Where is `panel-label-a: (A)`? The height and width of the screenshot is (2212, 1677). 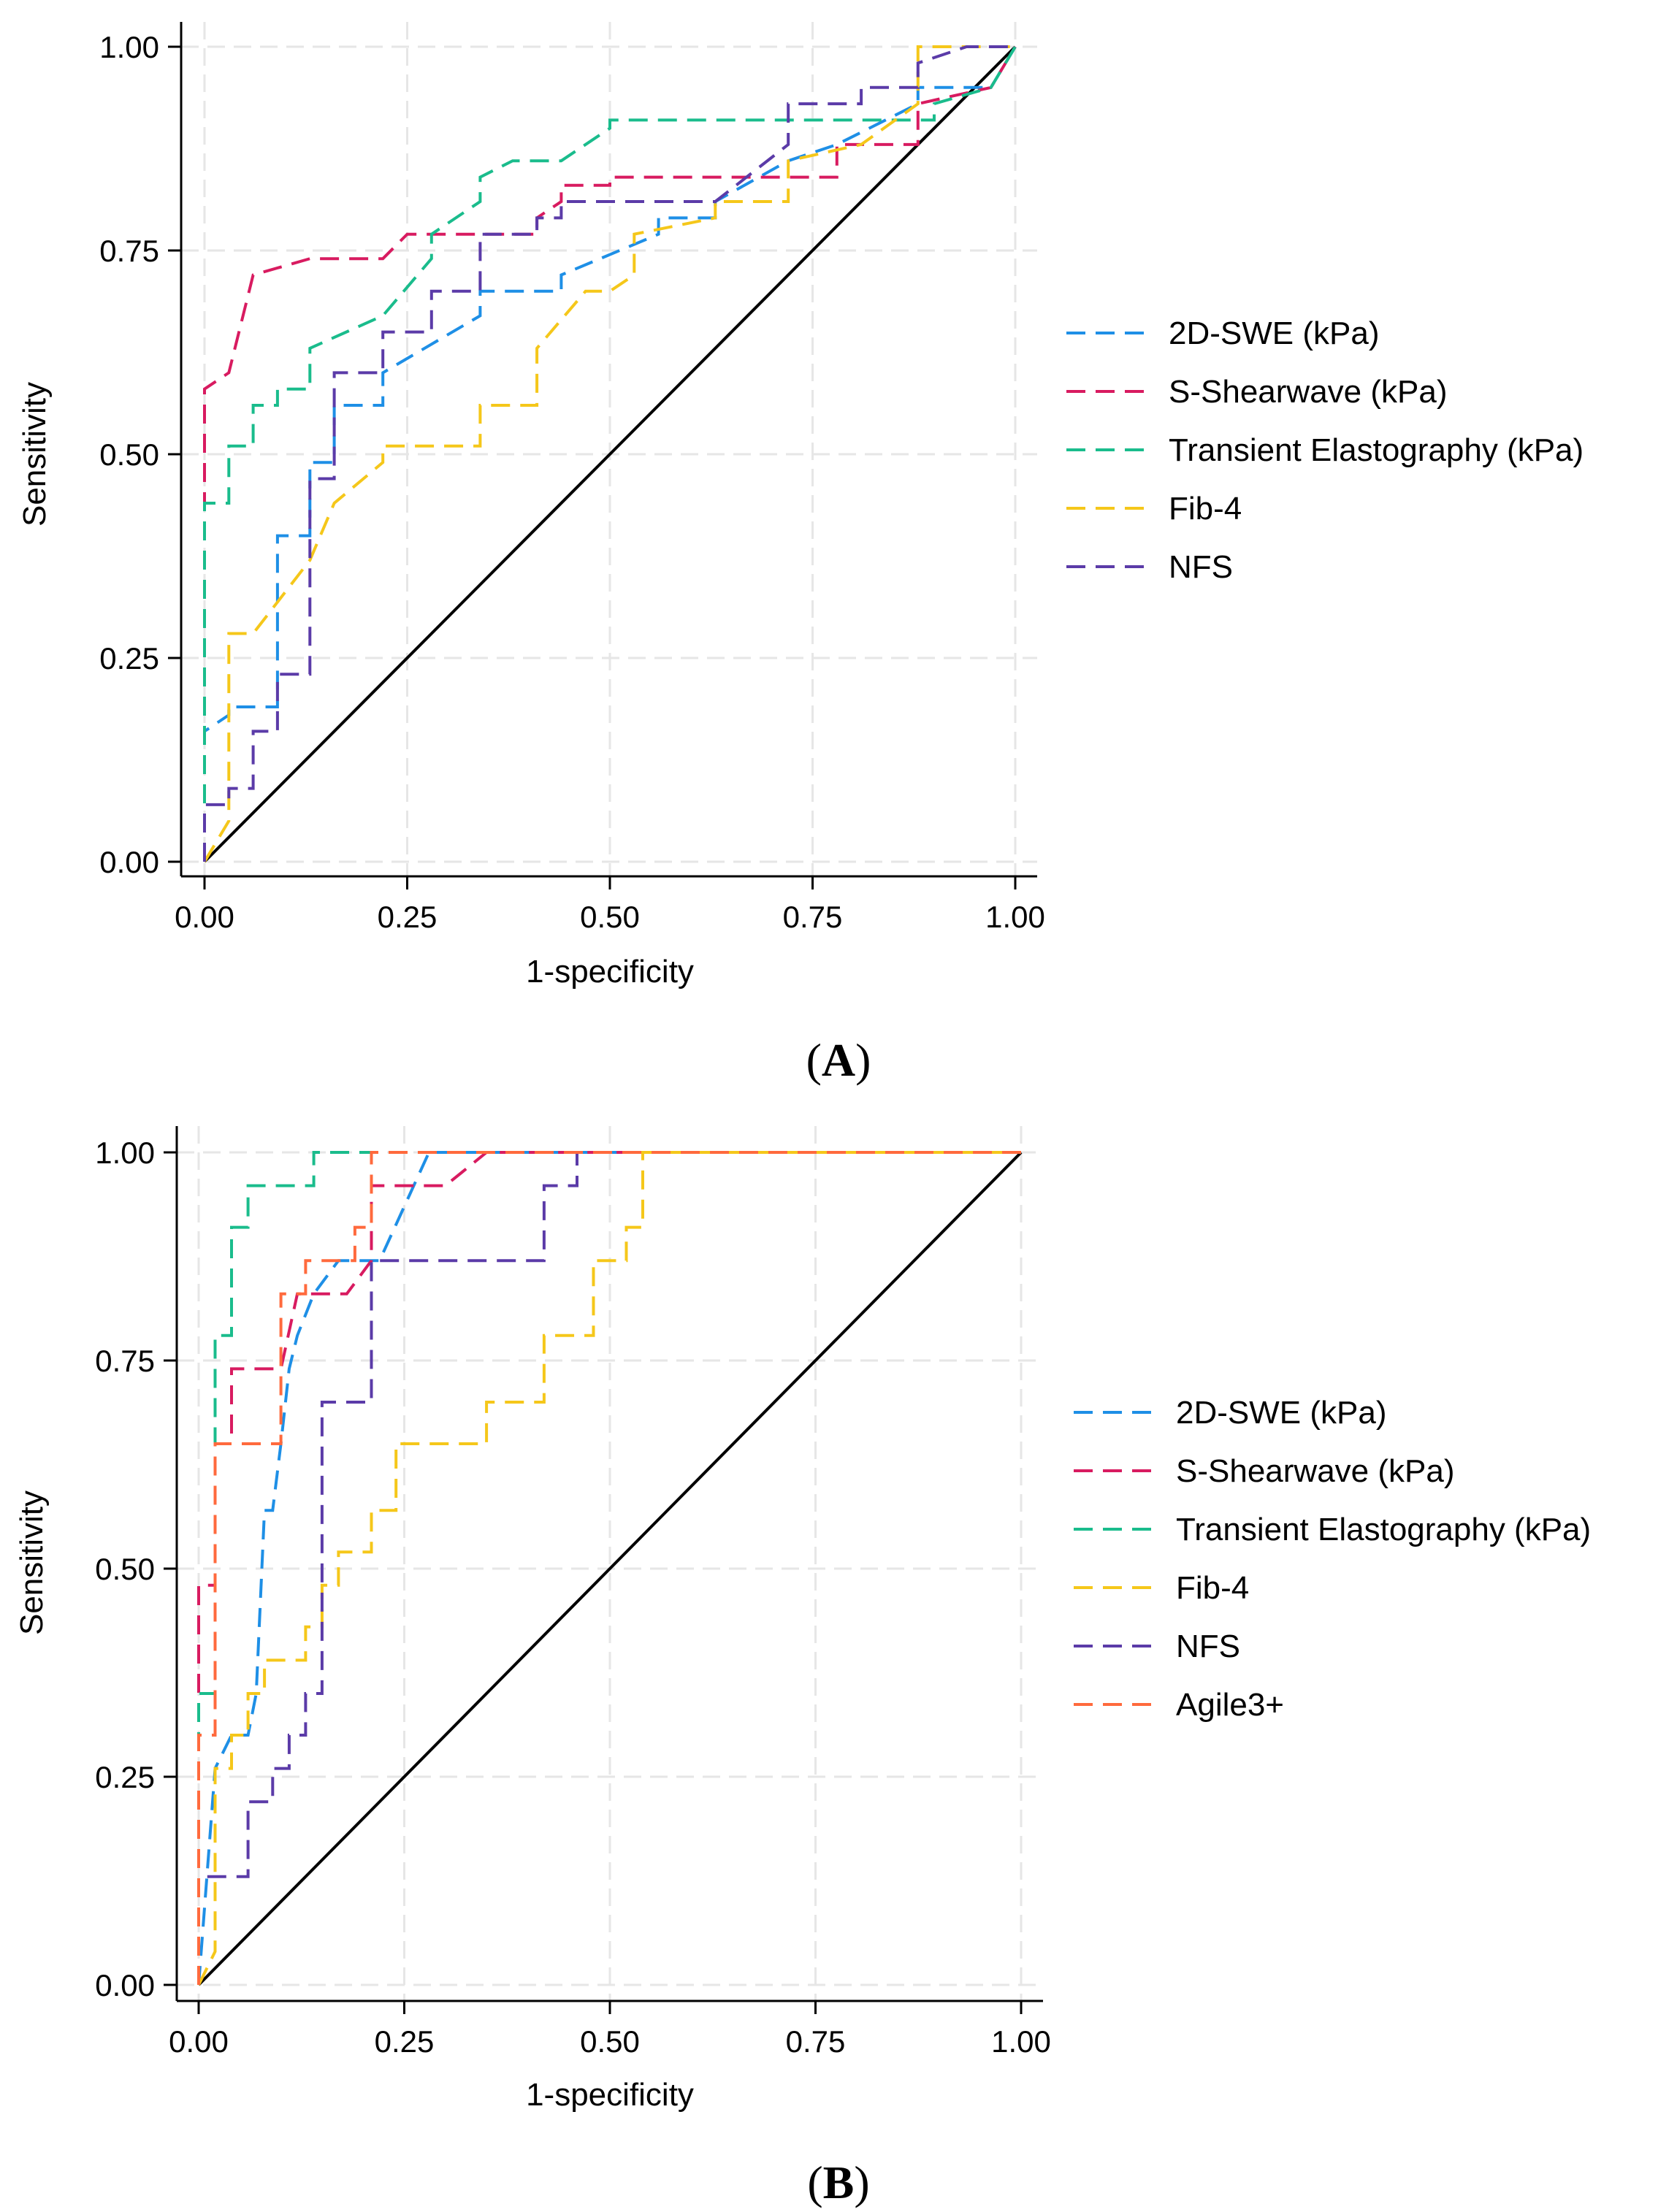
panel-label-a: (A) is located at coordinates (838, 1060).